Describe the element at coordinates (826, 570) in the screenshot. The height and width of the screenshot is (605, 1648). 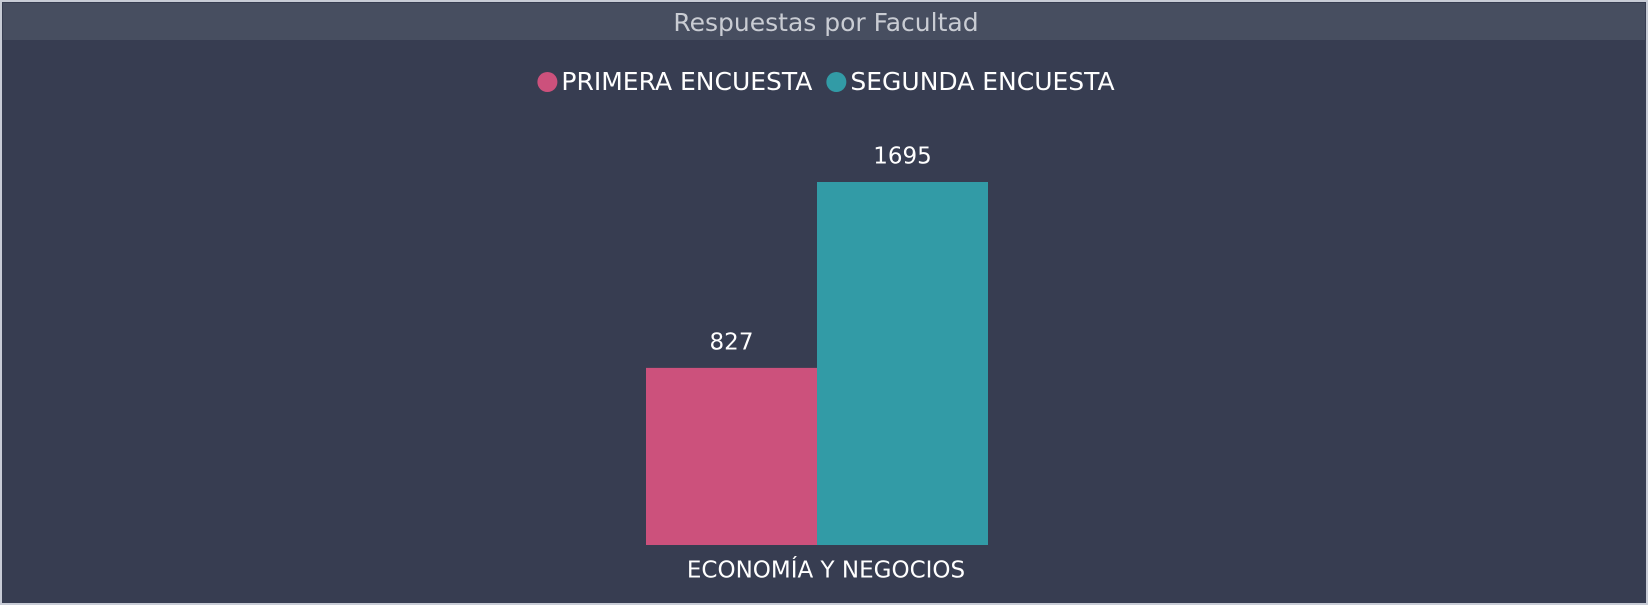
I see `x-tick-label: ECONOMÍA Y NEGOCIOS` at that location.